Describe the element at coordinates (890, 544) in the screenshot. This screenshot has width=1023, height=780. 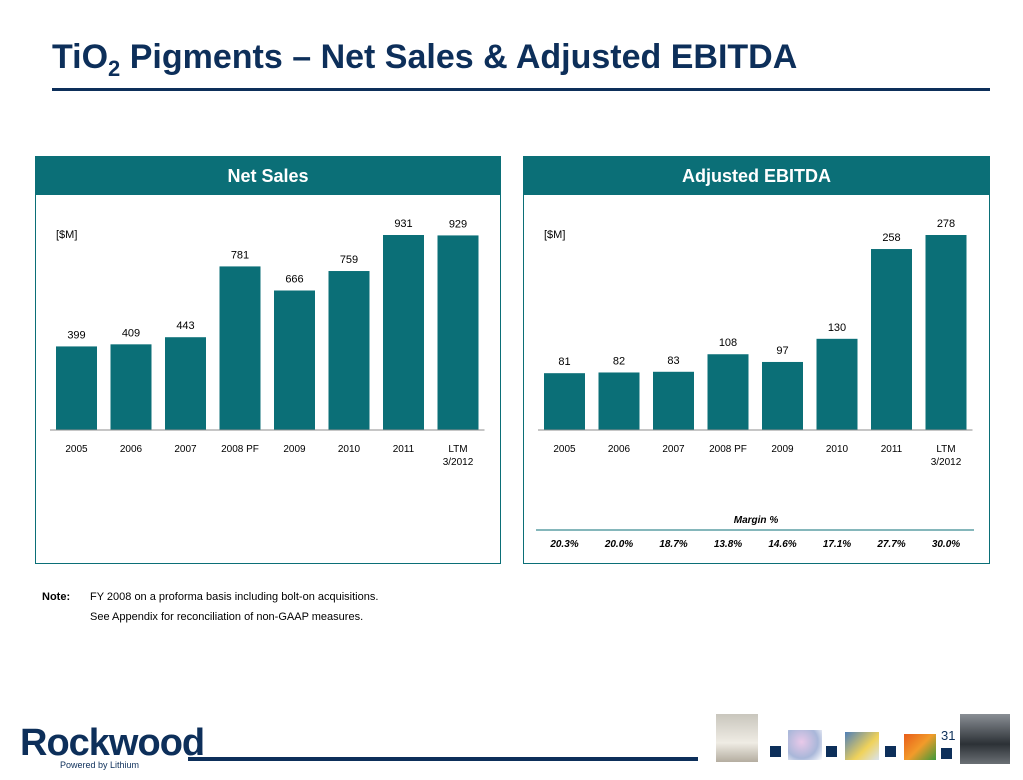
I see `margin-value: 27.7%` at that location.